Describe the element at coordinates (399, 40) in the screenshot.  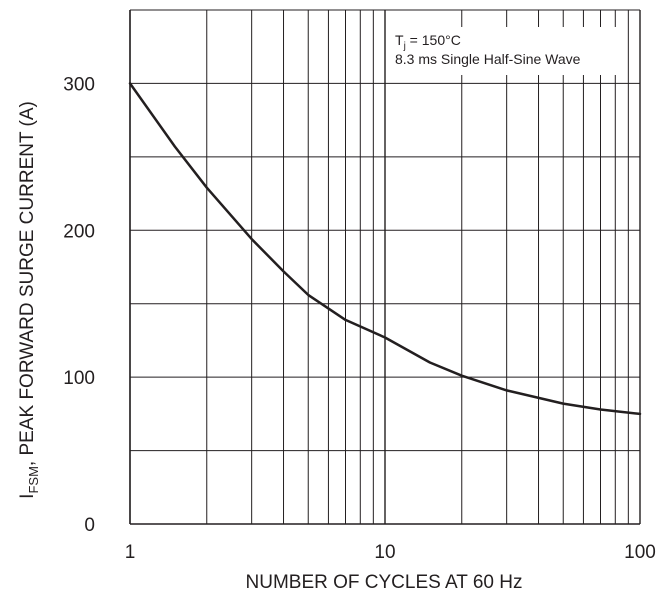
I see `annotation-temp-symbol: T` at that location.